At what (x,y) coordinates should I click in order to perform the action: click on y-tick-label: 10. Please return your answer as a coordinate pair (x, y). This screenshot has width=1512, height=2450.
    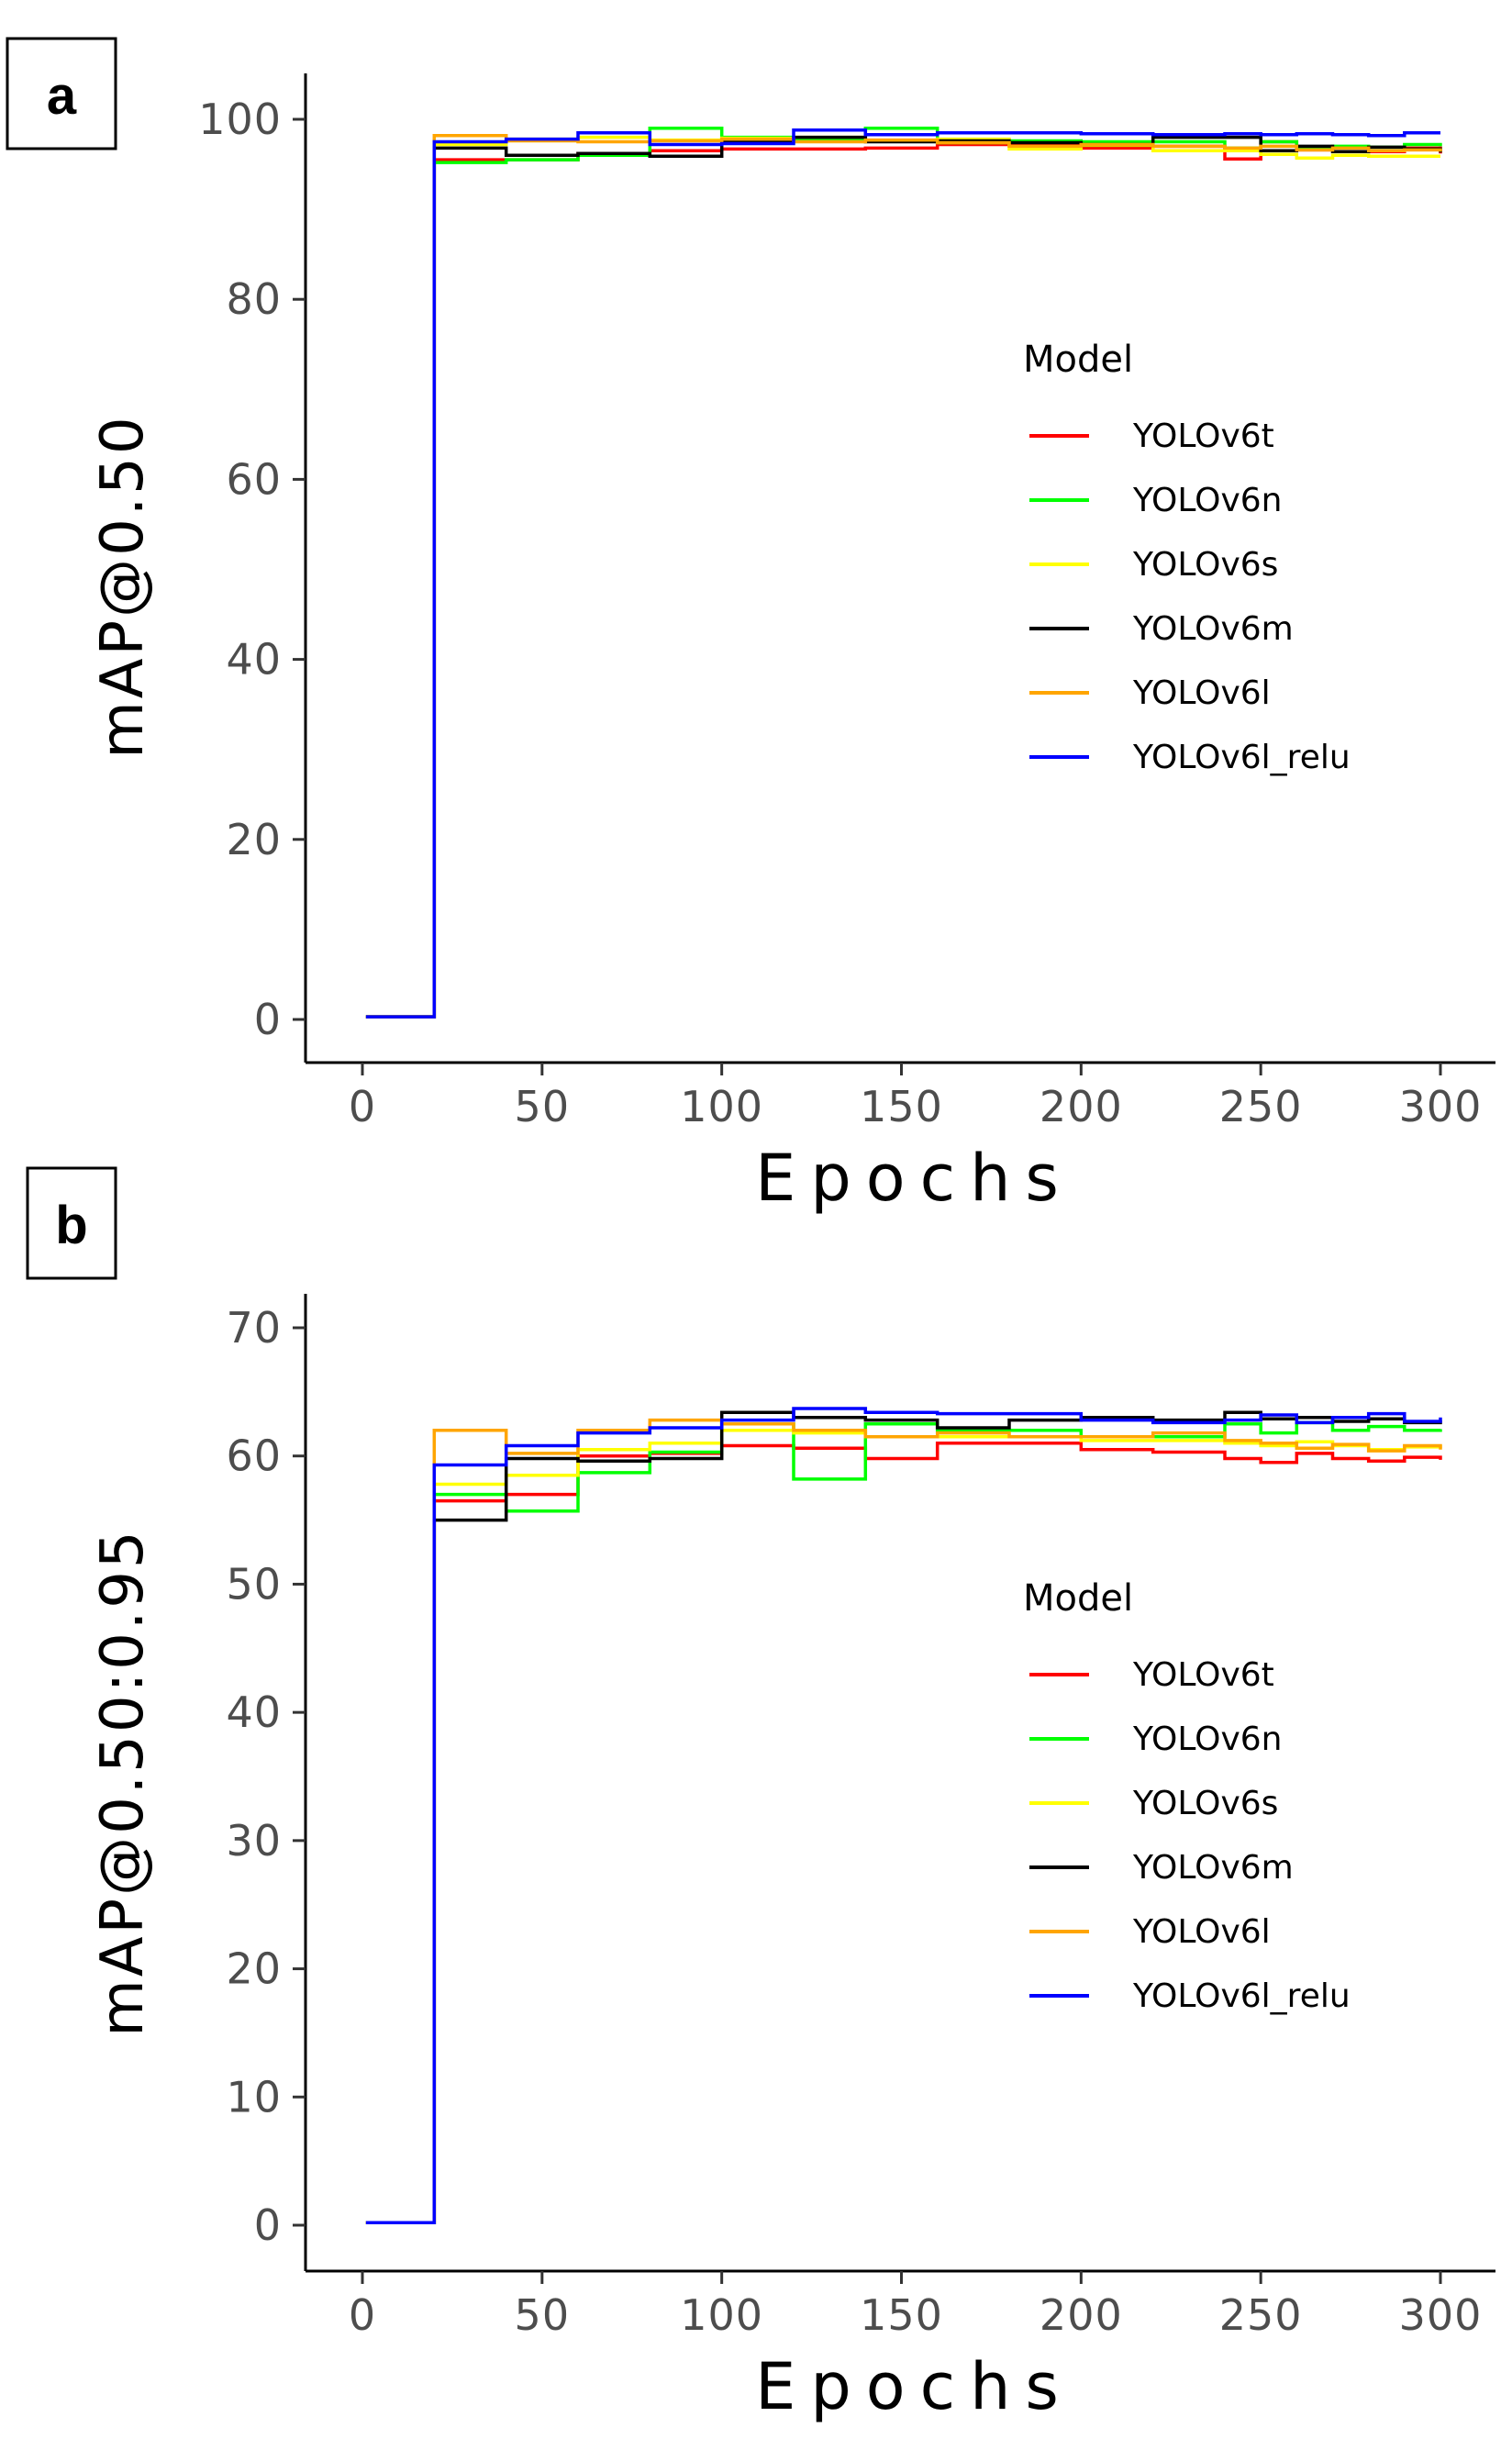
    Looking at the image, I should click on (254, 2096).